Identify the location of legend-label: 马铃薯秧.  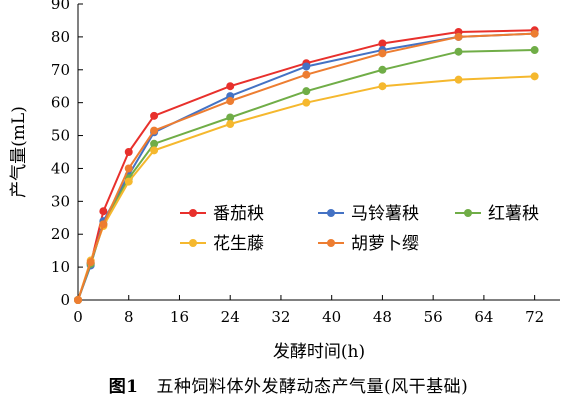
(385, 214).